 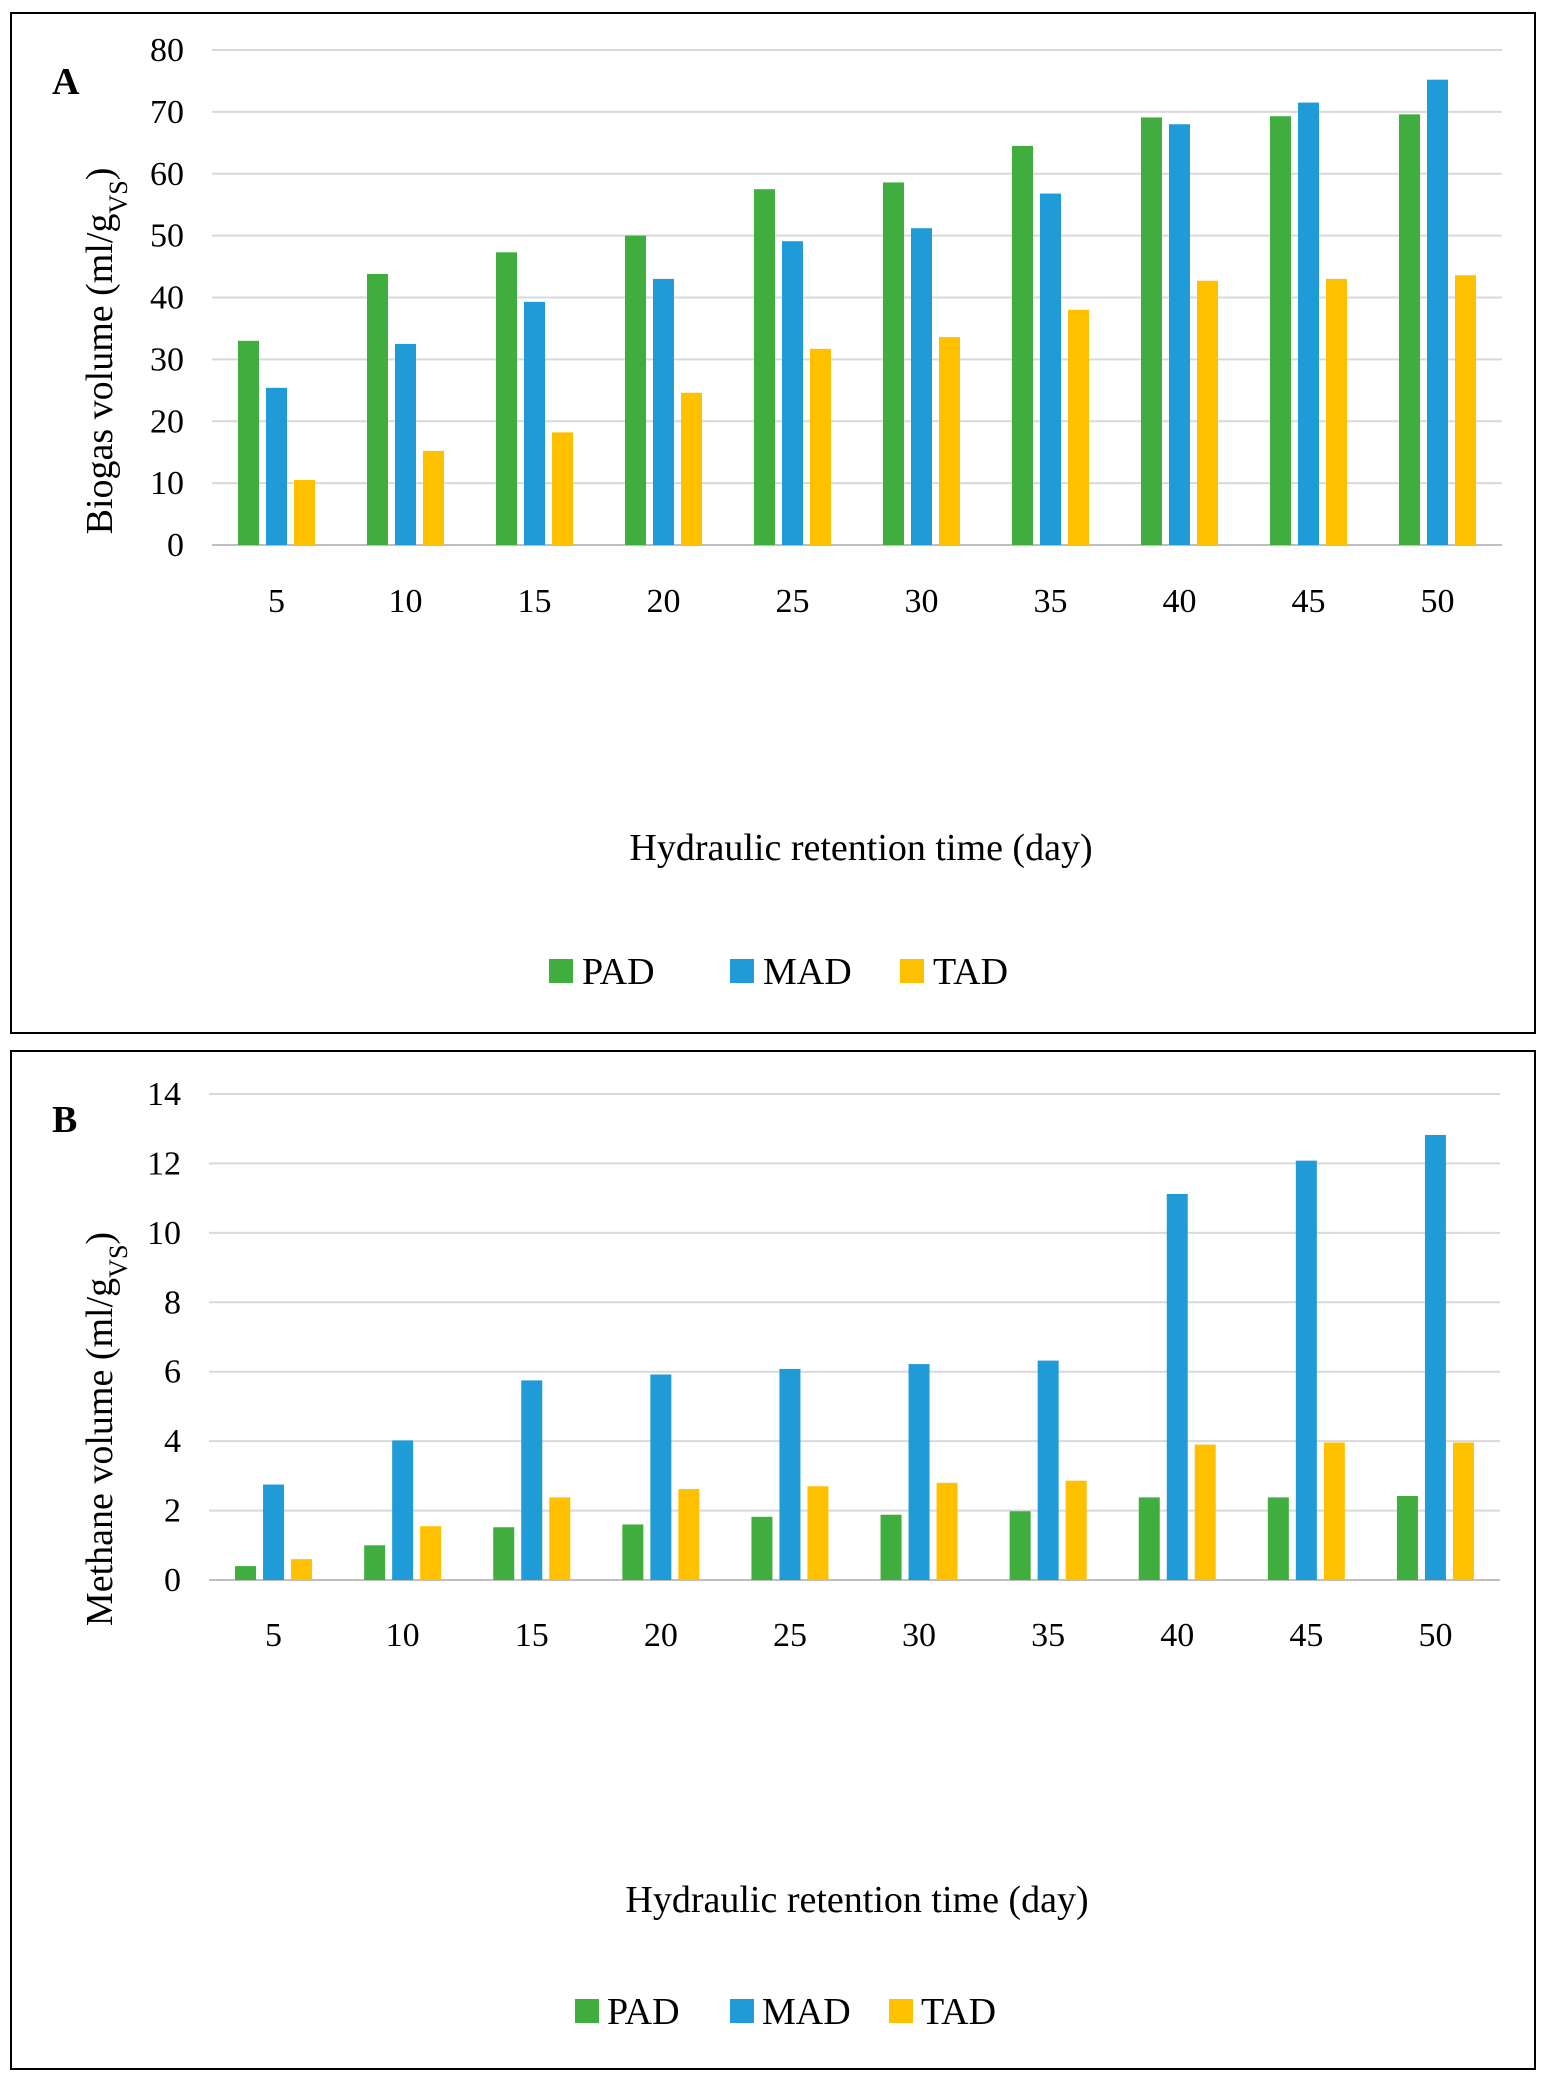 What do you see at coordinates (172, 1372) in the screenshot?
I see `y-tick-label: 6` at bounding box center [172, 1372].